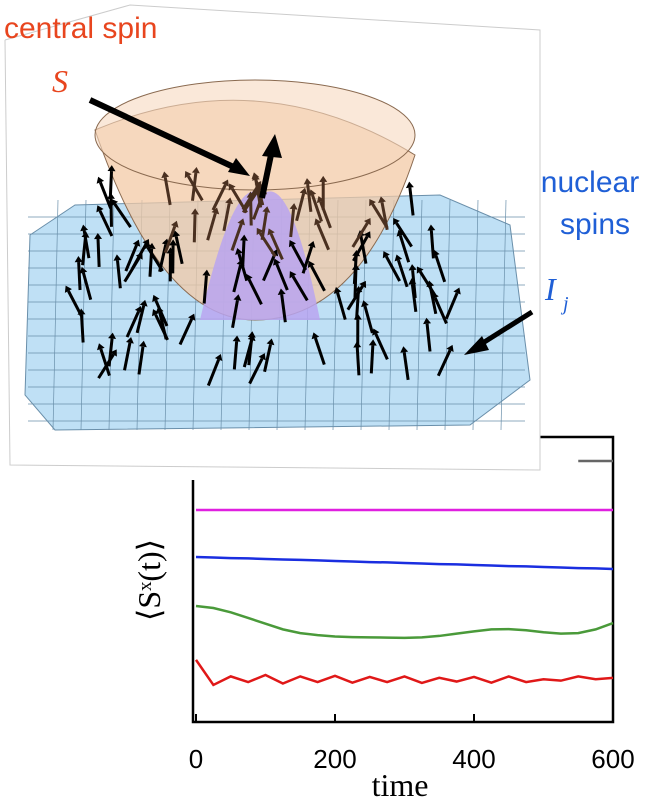 The image size is (656, 800). I want to click on x-tick-label: 400, so click(473, 759).